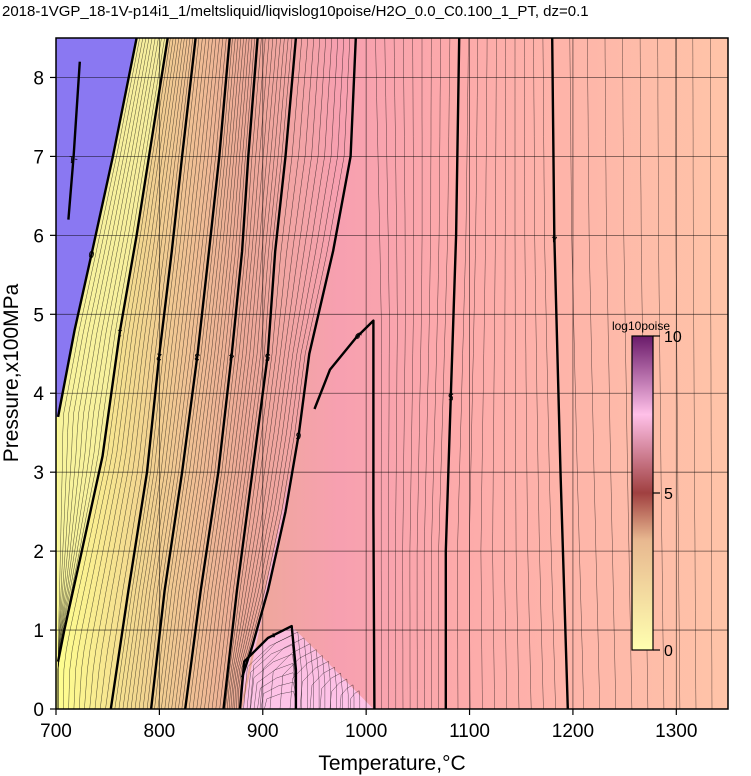 The height and width of the screenshot is (776, 751). What do you see at coordinates (38, 473) in the screenshot?
I see `y-tick-label: 3` at bounding box center [38, 473].